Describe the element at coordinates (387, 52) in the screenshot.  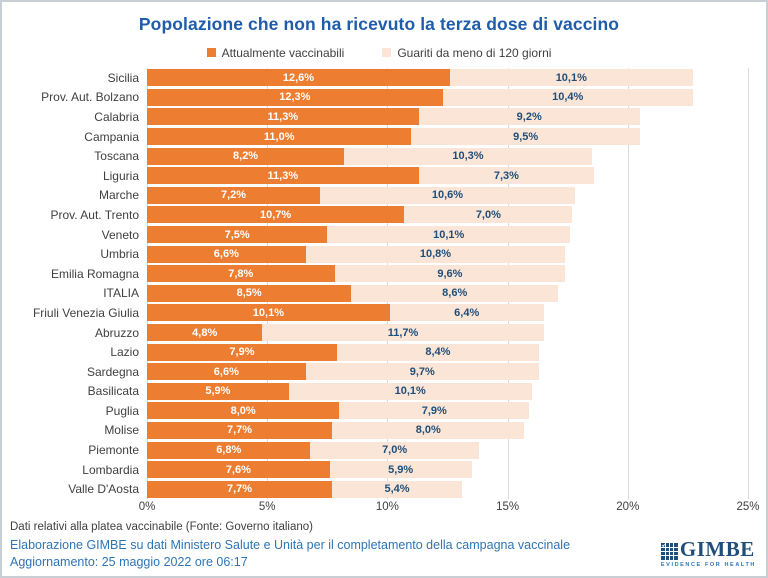
I see `legend-swatch-peach-icon` at that location.